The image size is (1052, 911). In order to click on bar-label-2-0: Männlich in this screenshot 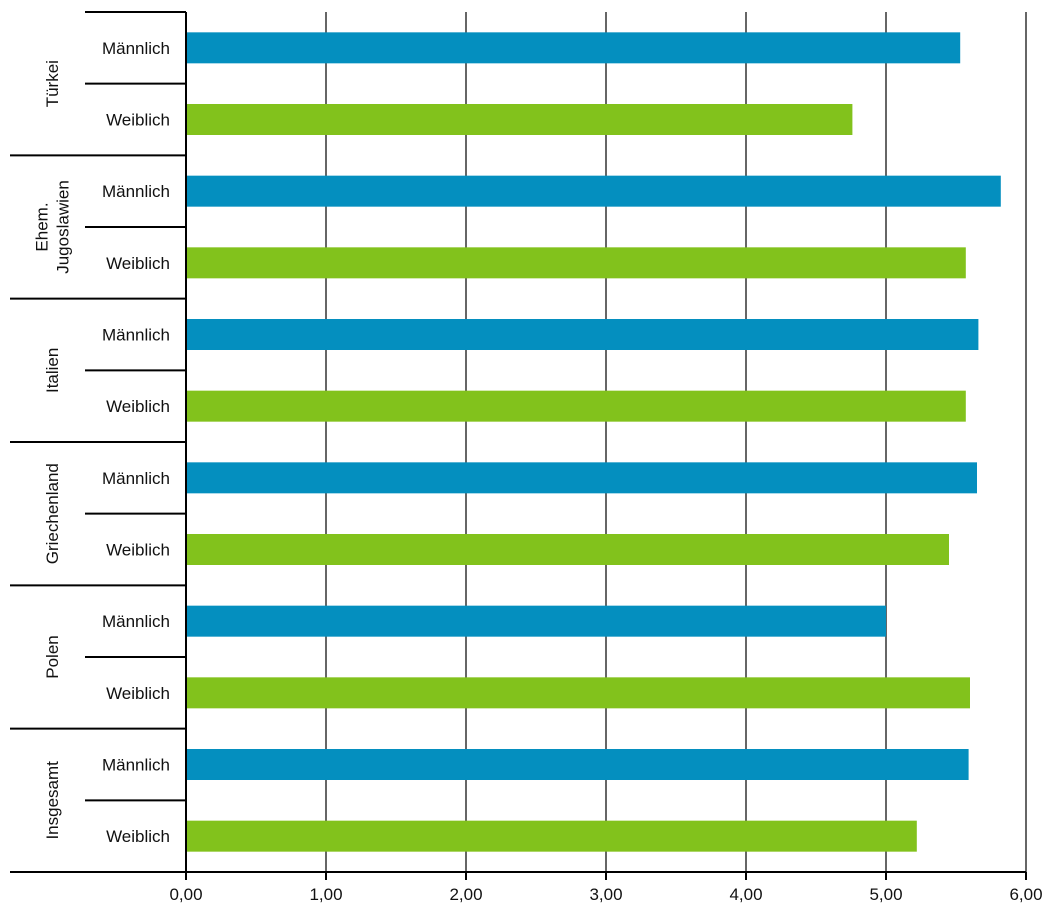, I will do `click(136, 335)`.